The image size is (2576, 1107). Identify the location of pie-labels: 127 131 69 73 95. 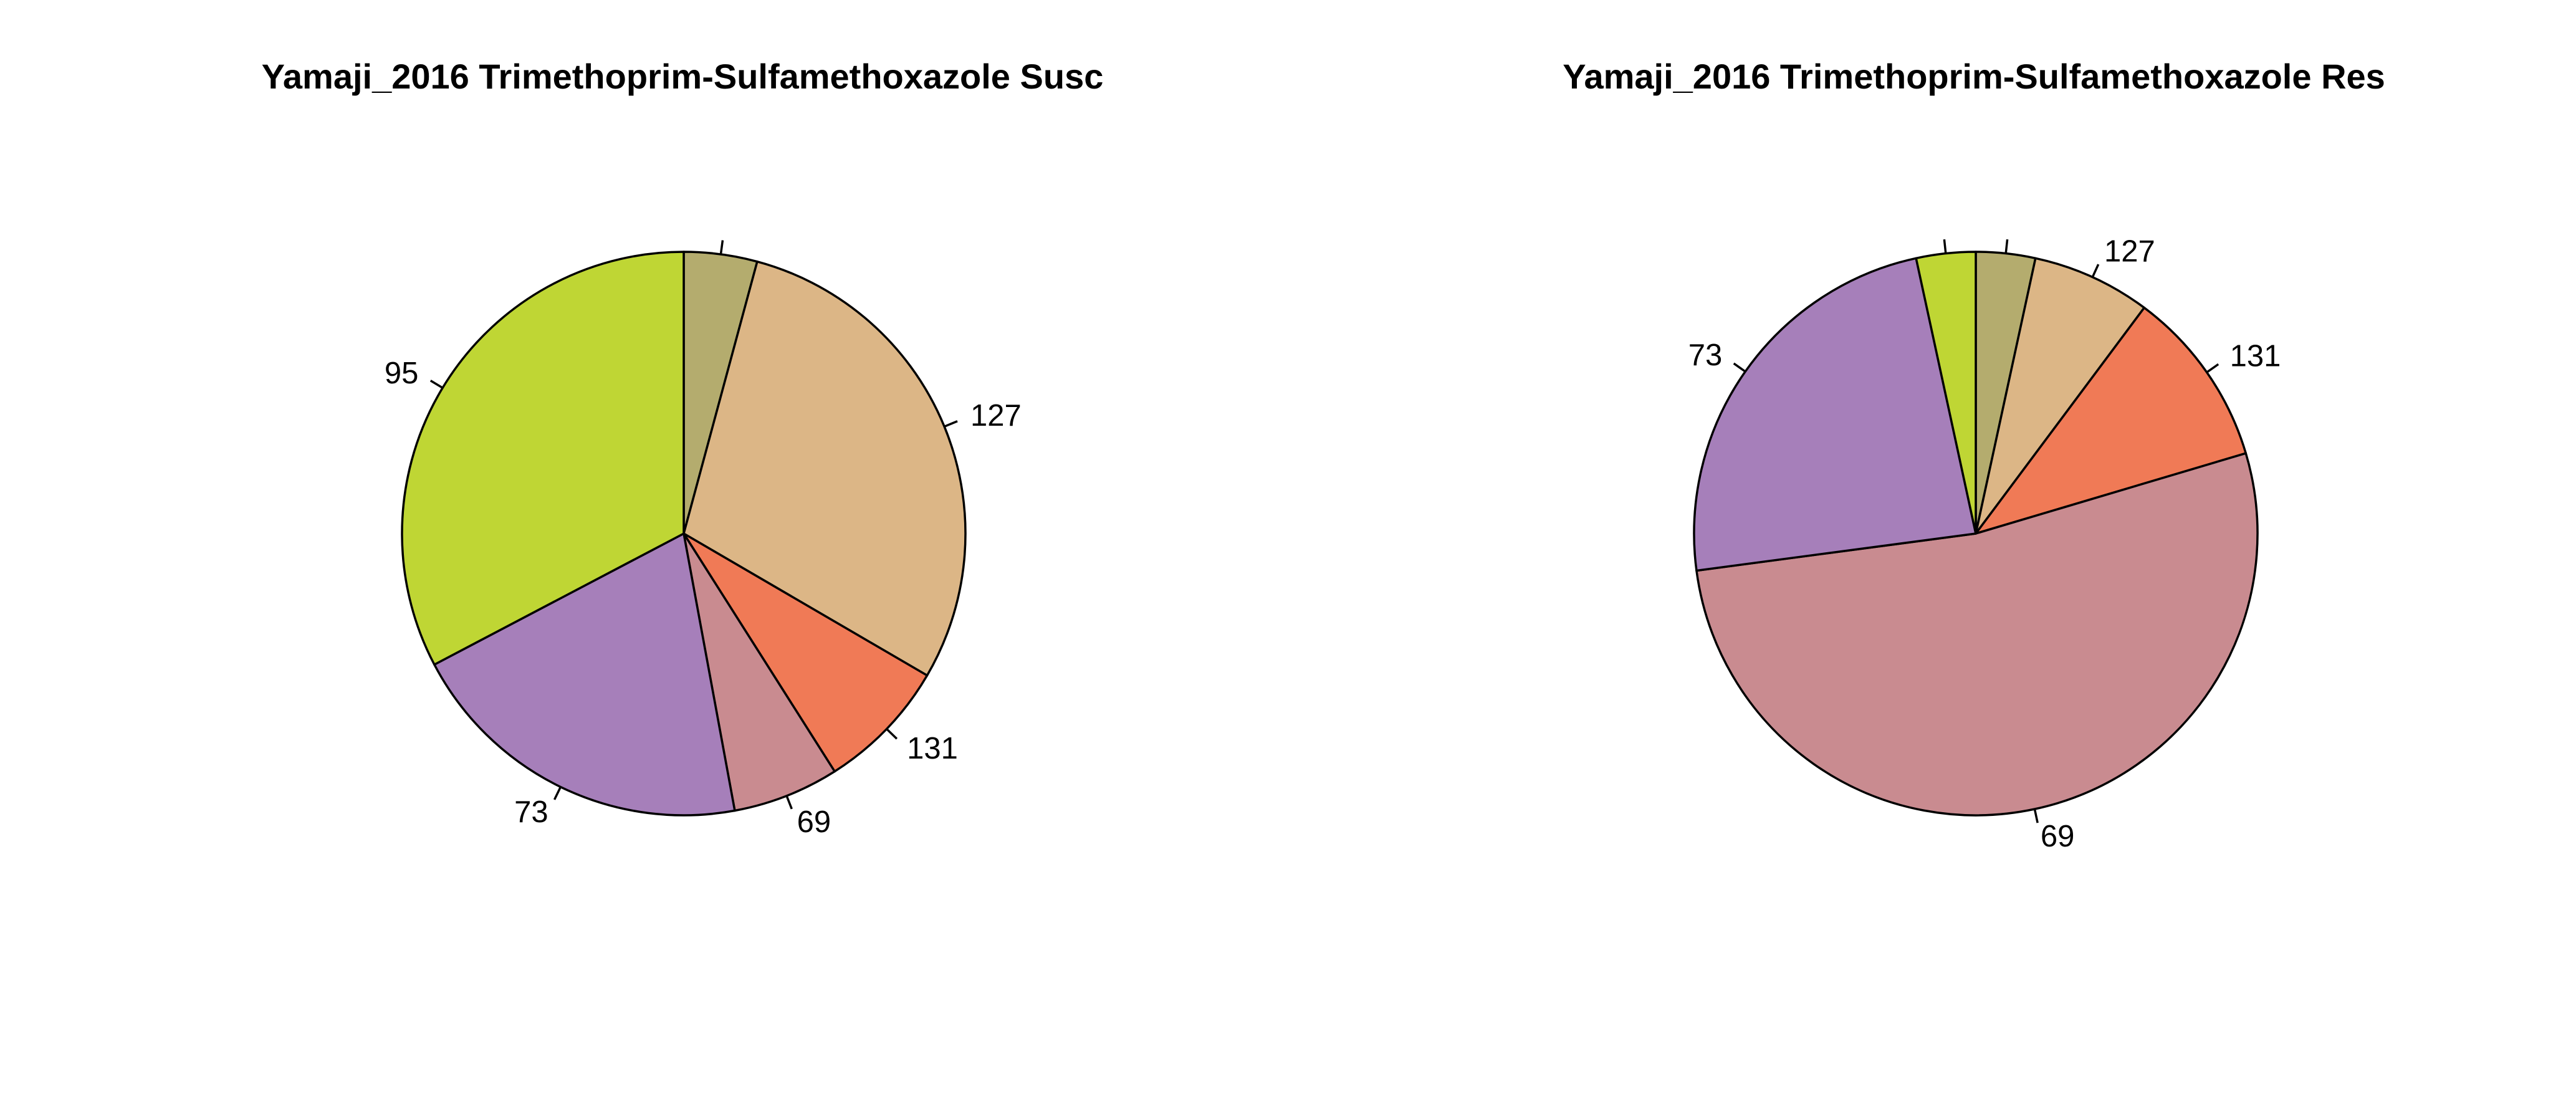
(703, 539).